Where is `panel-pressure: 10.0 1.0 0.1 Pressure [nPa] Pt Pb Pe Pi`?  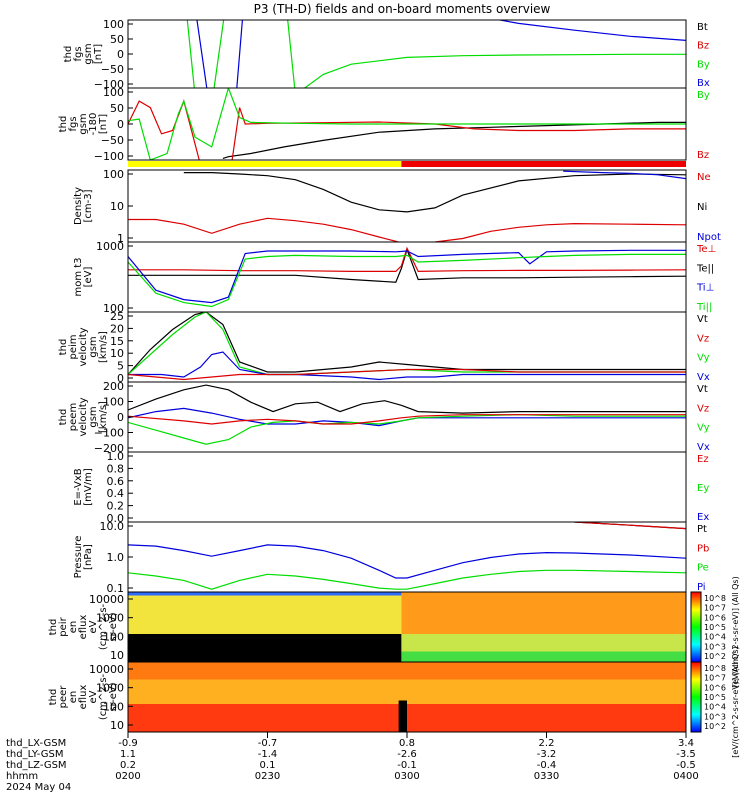 panel-pressure: 10.0 1.0 0.1 Pressure [nPa] Pt Pb Pe Pi is located at coordinates (391, 557).